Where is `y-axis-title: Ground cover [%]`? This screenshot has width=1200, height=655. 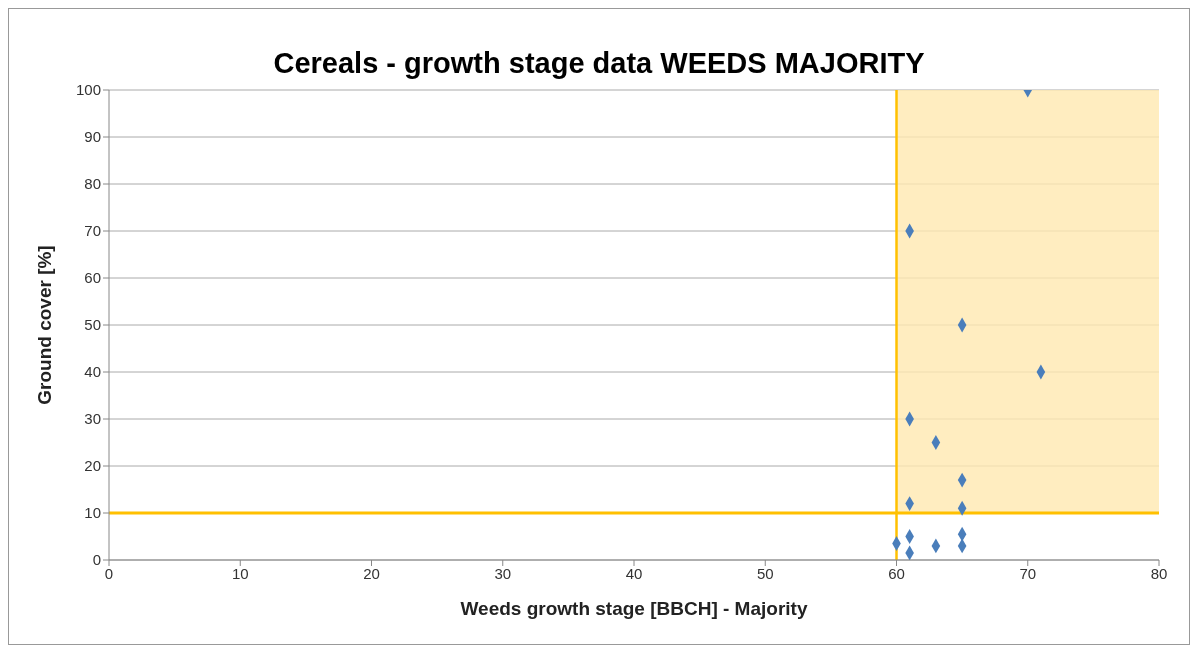 y-axis-title: Ground cover [%] is located at coordinates (44, 325).